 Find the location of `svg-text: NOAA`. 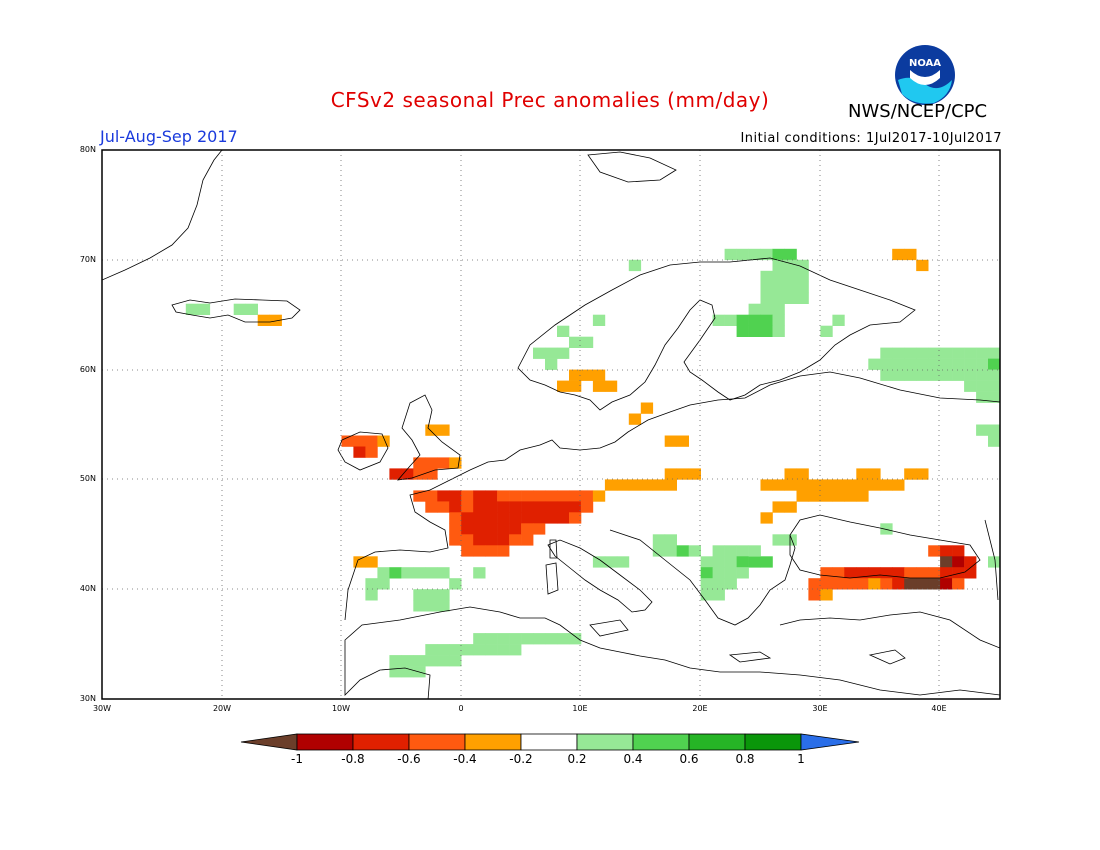

svg-text: NOAA is located at coordinates (925, 63).